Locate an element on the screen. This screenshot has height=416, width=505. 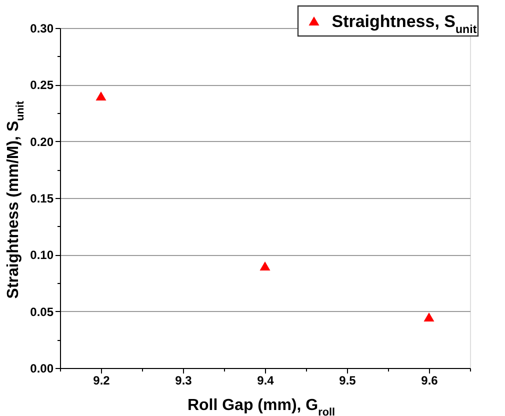
y-axis-title: Straightness (mm/M), Sunit is located at coordinates (16, 199).